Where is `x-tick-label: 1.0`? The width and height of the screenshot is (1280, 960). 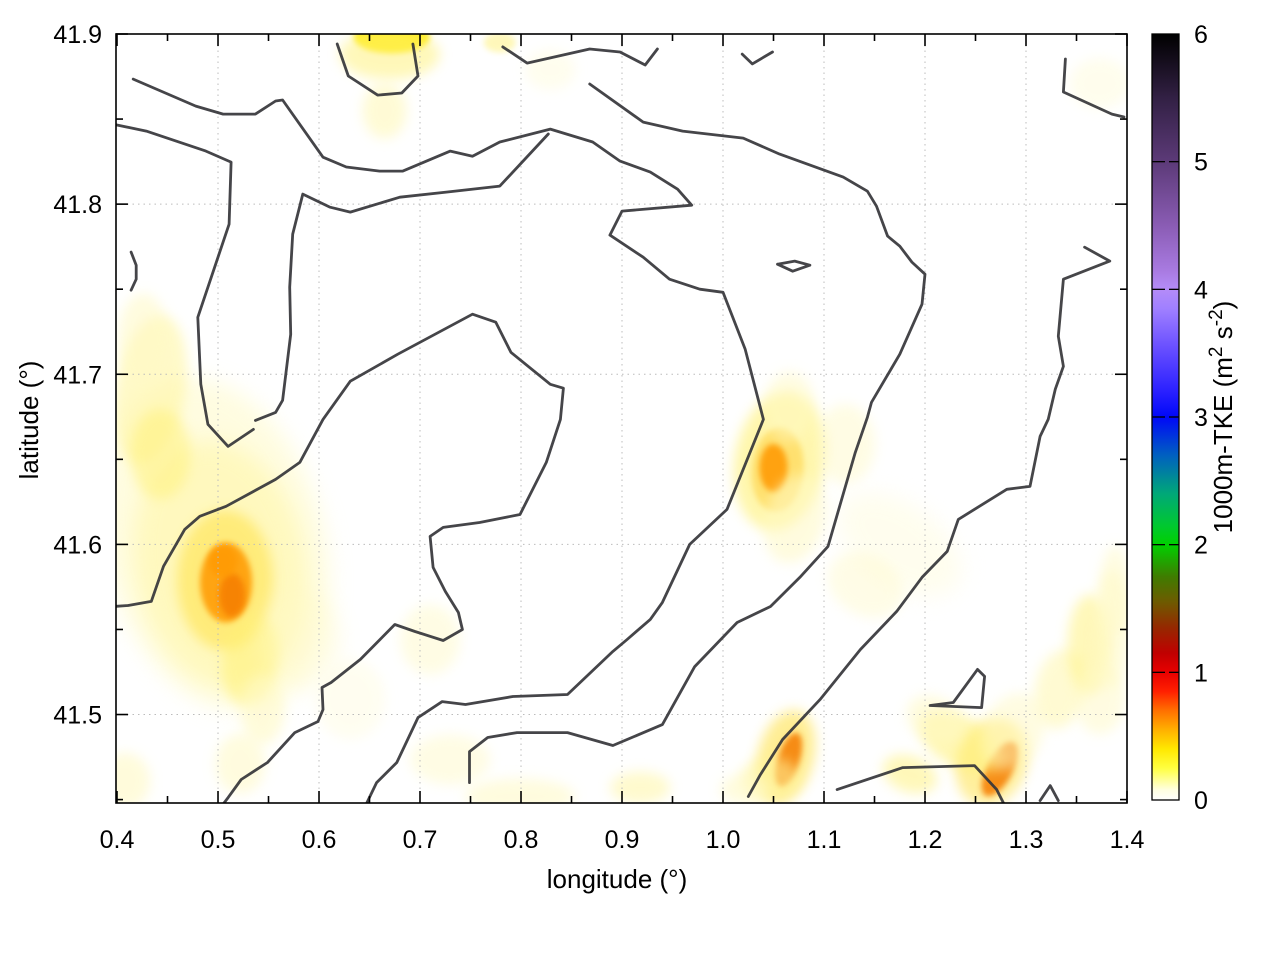 x-tick-label: 1.0 is located at coordinates (723, 840).